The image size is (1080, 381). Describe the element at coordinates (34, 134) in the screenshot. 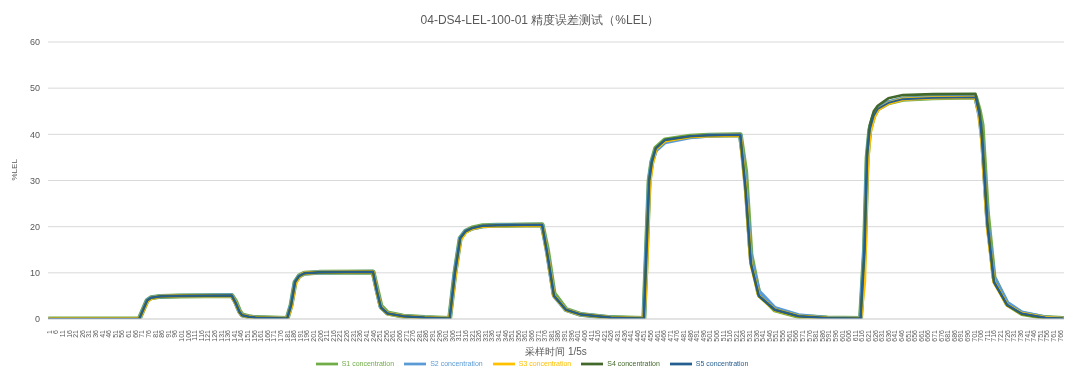

I see `y-tick-label: 40` at that location.